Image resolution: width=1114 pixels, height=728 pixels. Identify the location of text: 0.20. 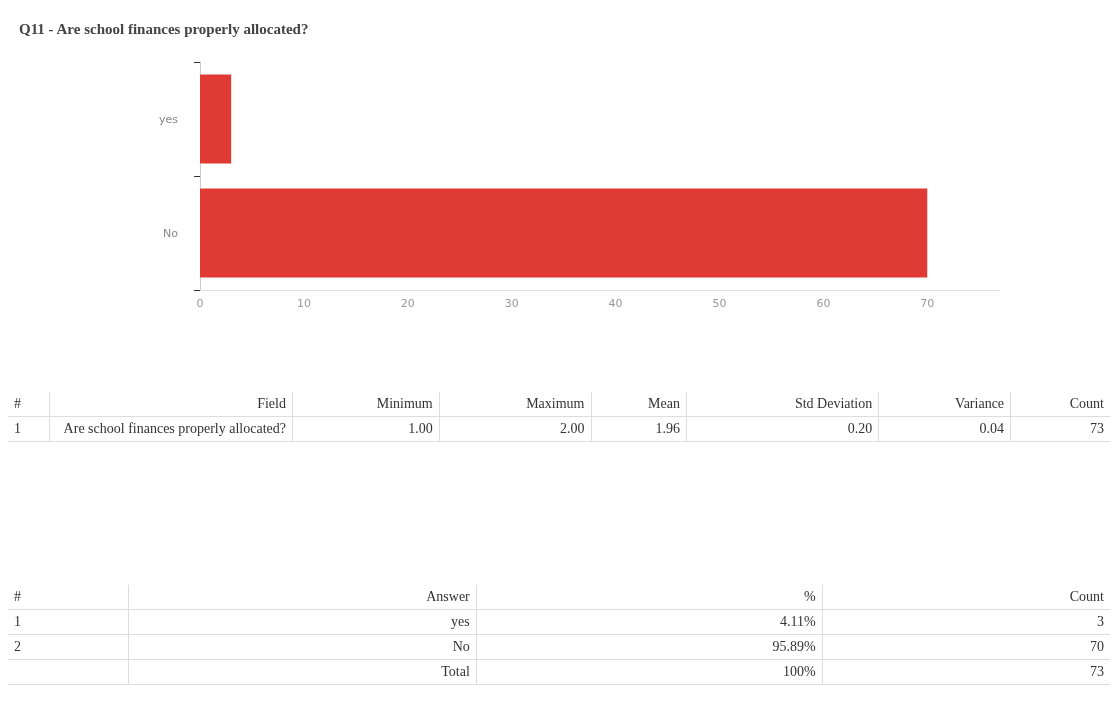
(860, 428).